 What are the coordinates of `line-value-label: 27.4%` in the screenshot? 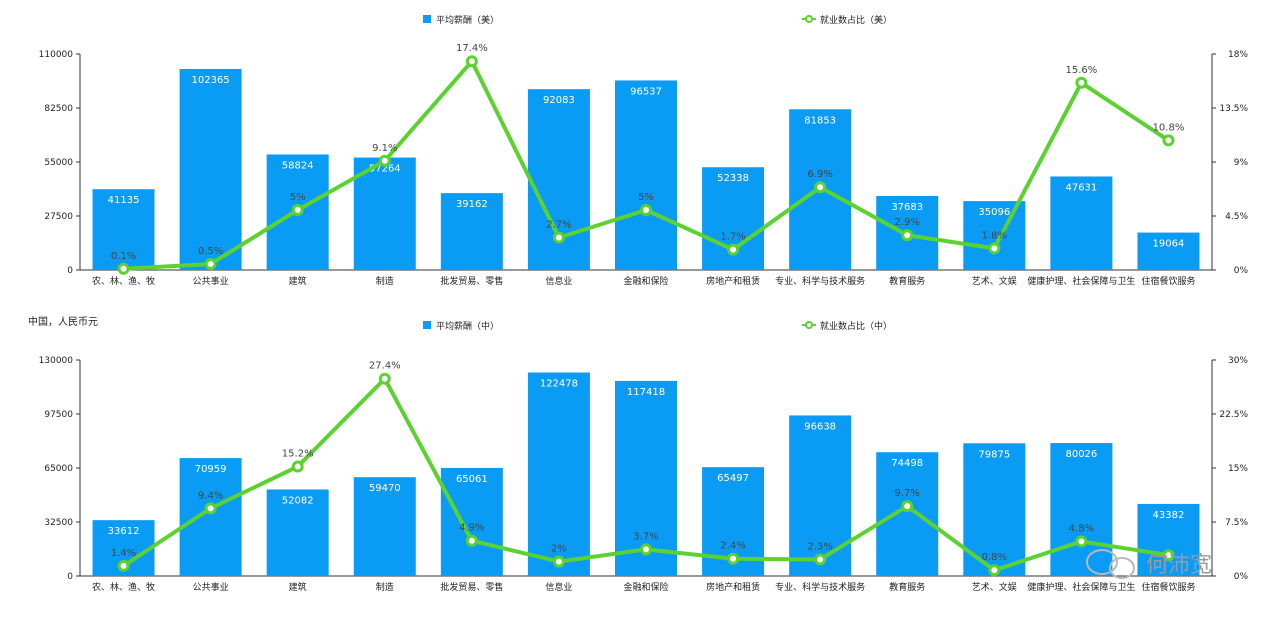 It's located at (385, 366).